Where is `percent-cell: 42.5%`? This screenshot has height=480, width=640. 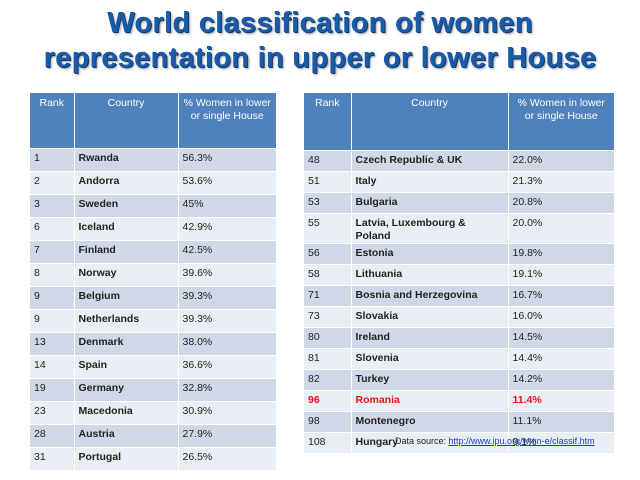
percent-cell: 42.5% is located at coordinates (227, 252).